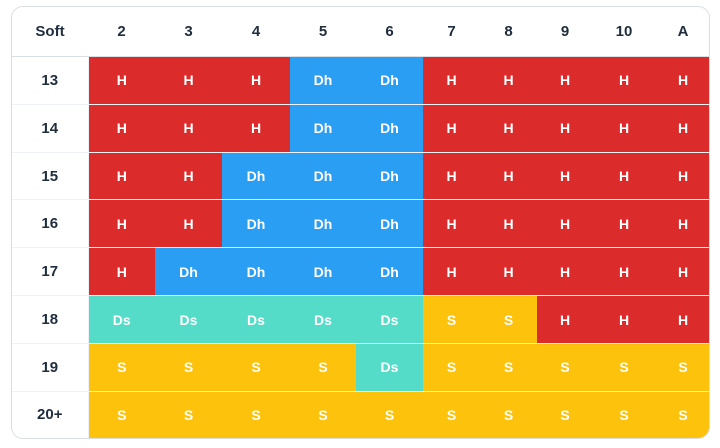 This screenshot has height=448, width=720. Describe the element at coordinates (323, 32) in the screenshot. I see `dealer-card-header: 5` at that location.